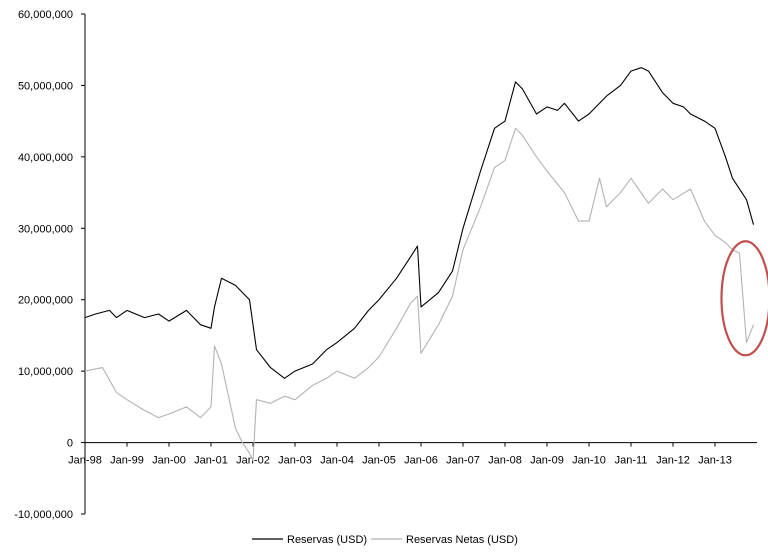 The height and width of the screenshot is (558, 768). What do you see at coordinates (715, 461) in the screenshot?
I see `x-tick-label: Jan-13` at bounding box center [715, 461].